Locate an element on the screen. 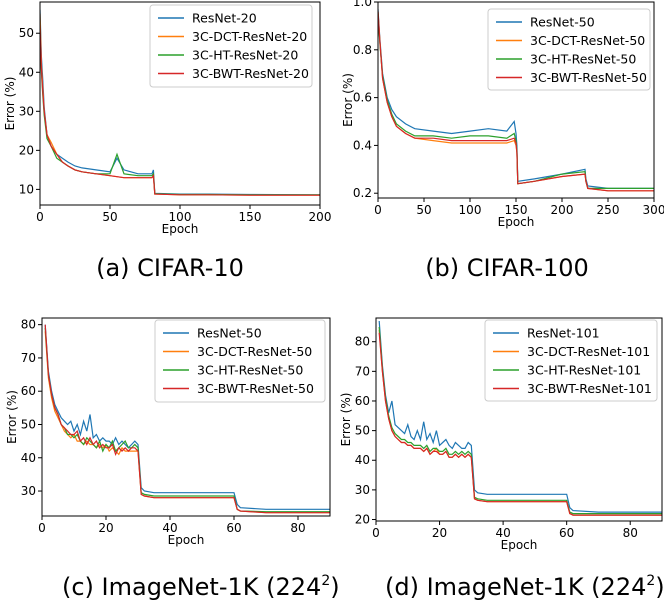 The width and height of the screenshot is (664, 607). legend-label: 3C-DCT-ResNet-20 is located at coordinates (249, 36).